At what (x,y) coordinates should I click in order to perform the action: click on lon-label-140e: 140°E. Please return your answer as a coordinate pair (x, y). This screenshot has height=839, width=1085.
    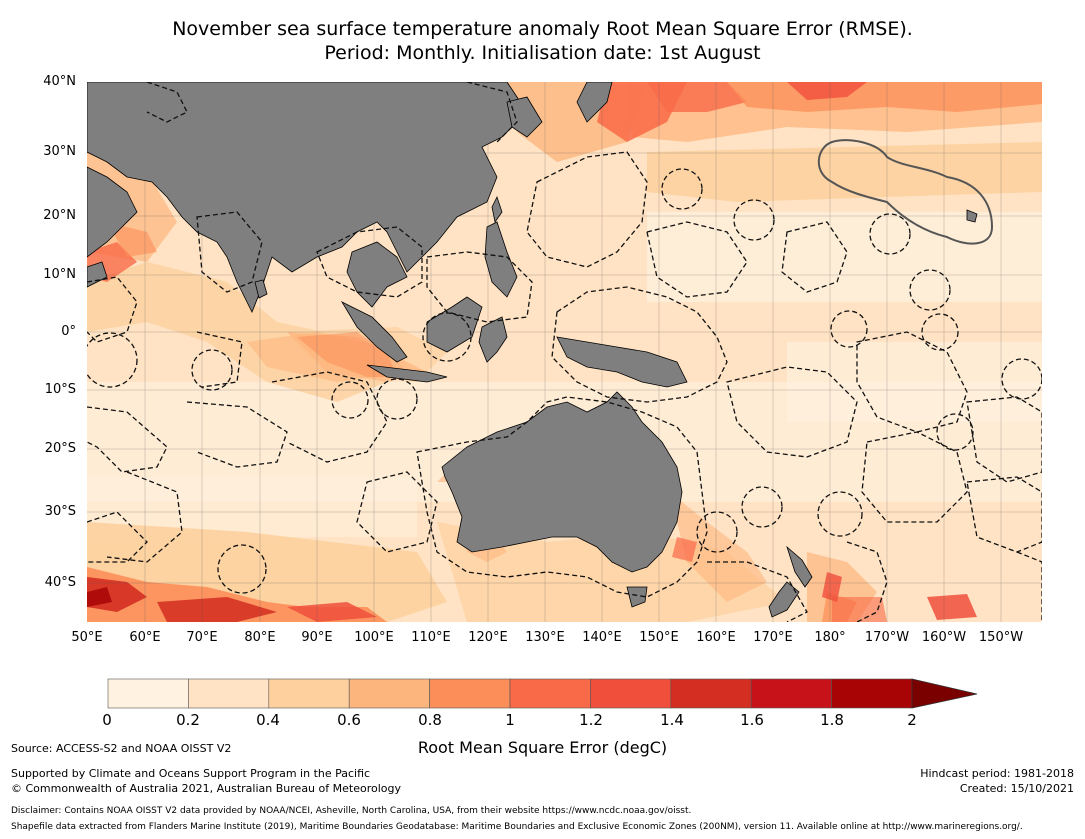
    Looking at the image, I should click on (602, 637).